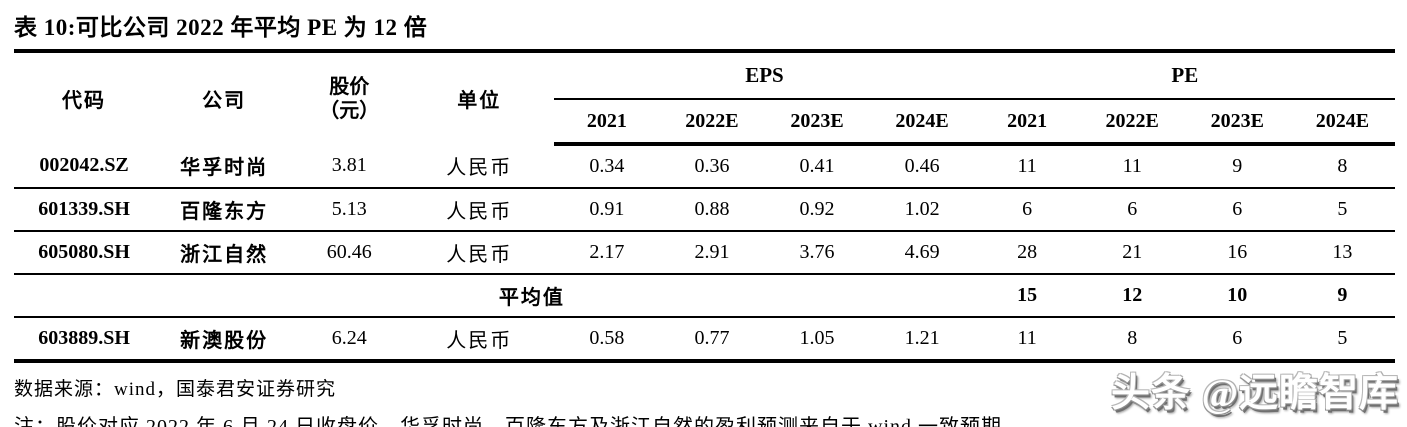 The image size is (1407, 427). I want to click on pe-year-2024e: 2024E, so click(1342, 122).